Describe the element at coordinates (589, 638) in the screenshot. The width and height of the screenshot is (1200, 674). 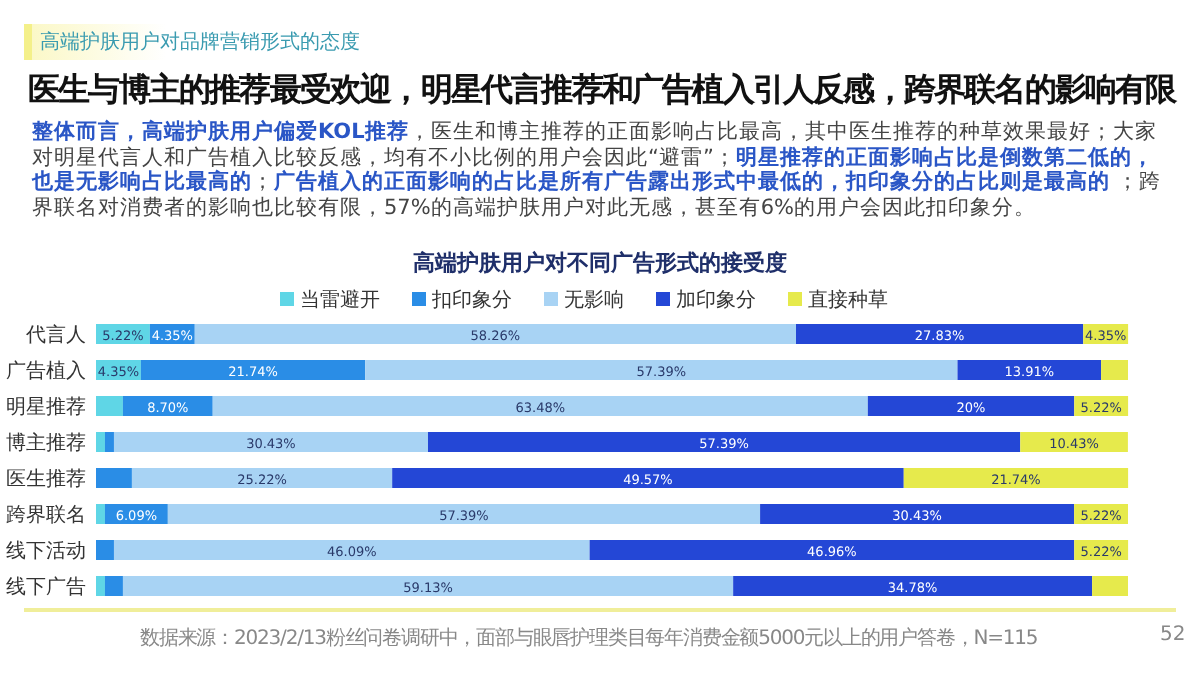
I see `source-note: 数据来源：2023/2/13粉丝问卷调研中，面部与眼唇护理类目每年消费金额5000元以上的用户答卷，N=115` at that location.